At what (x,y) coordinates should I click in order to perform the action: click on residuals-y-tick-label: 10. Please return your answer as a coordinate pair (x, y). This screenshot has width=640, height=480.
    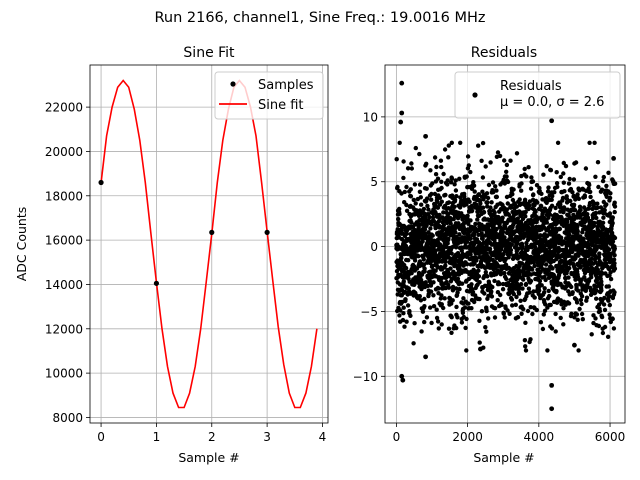
    Looking at the image, I should click on (370, 117).